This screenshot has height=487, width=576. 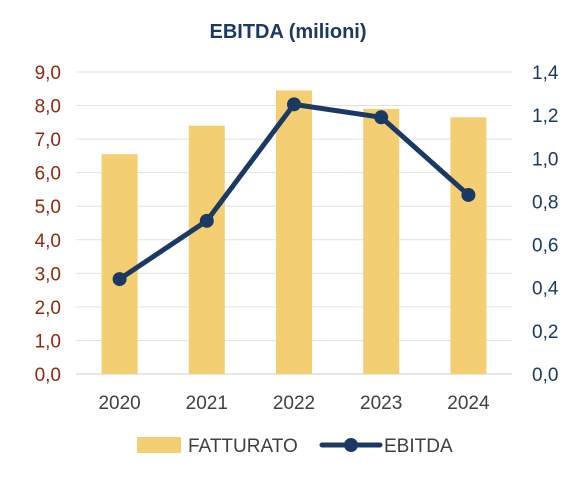 What do you see at coordinates (48, 341) in the screenshot?
I see `left-tick-label: 1,0` at bounding box center [48, 341].